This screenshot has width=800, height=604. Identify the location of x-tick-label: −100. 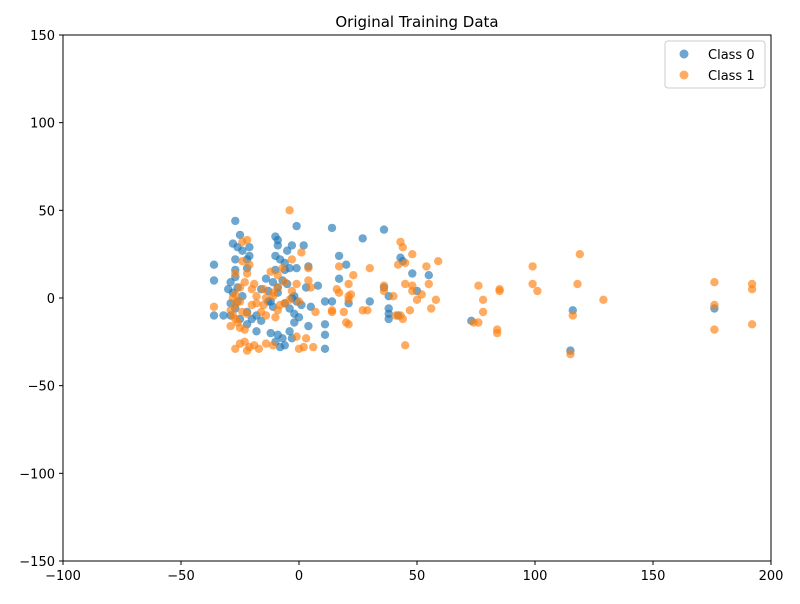
(63, 576).